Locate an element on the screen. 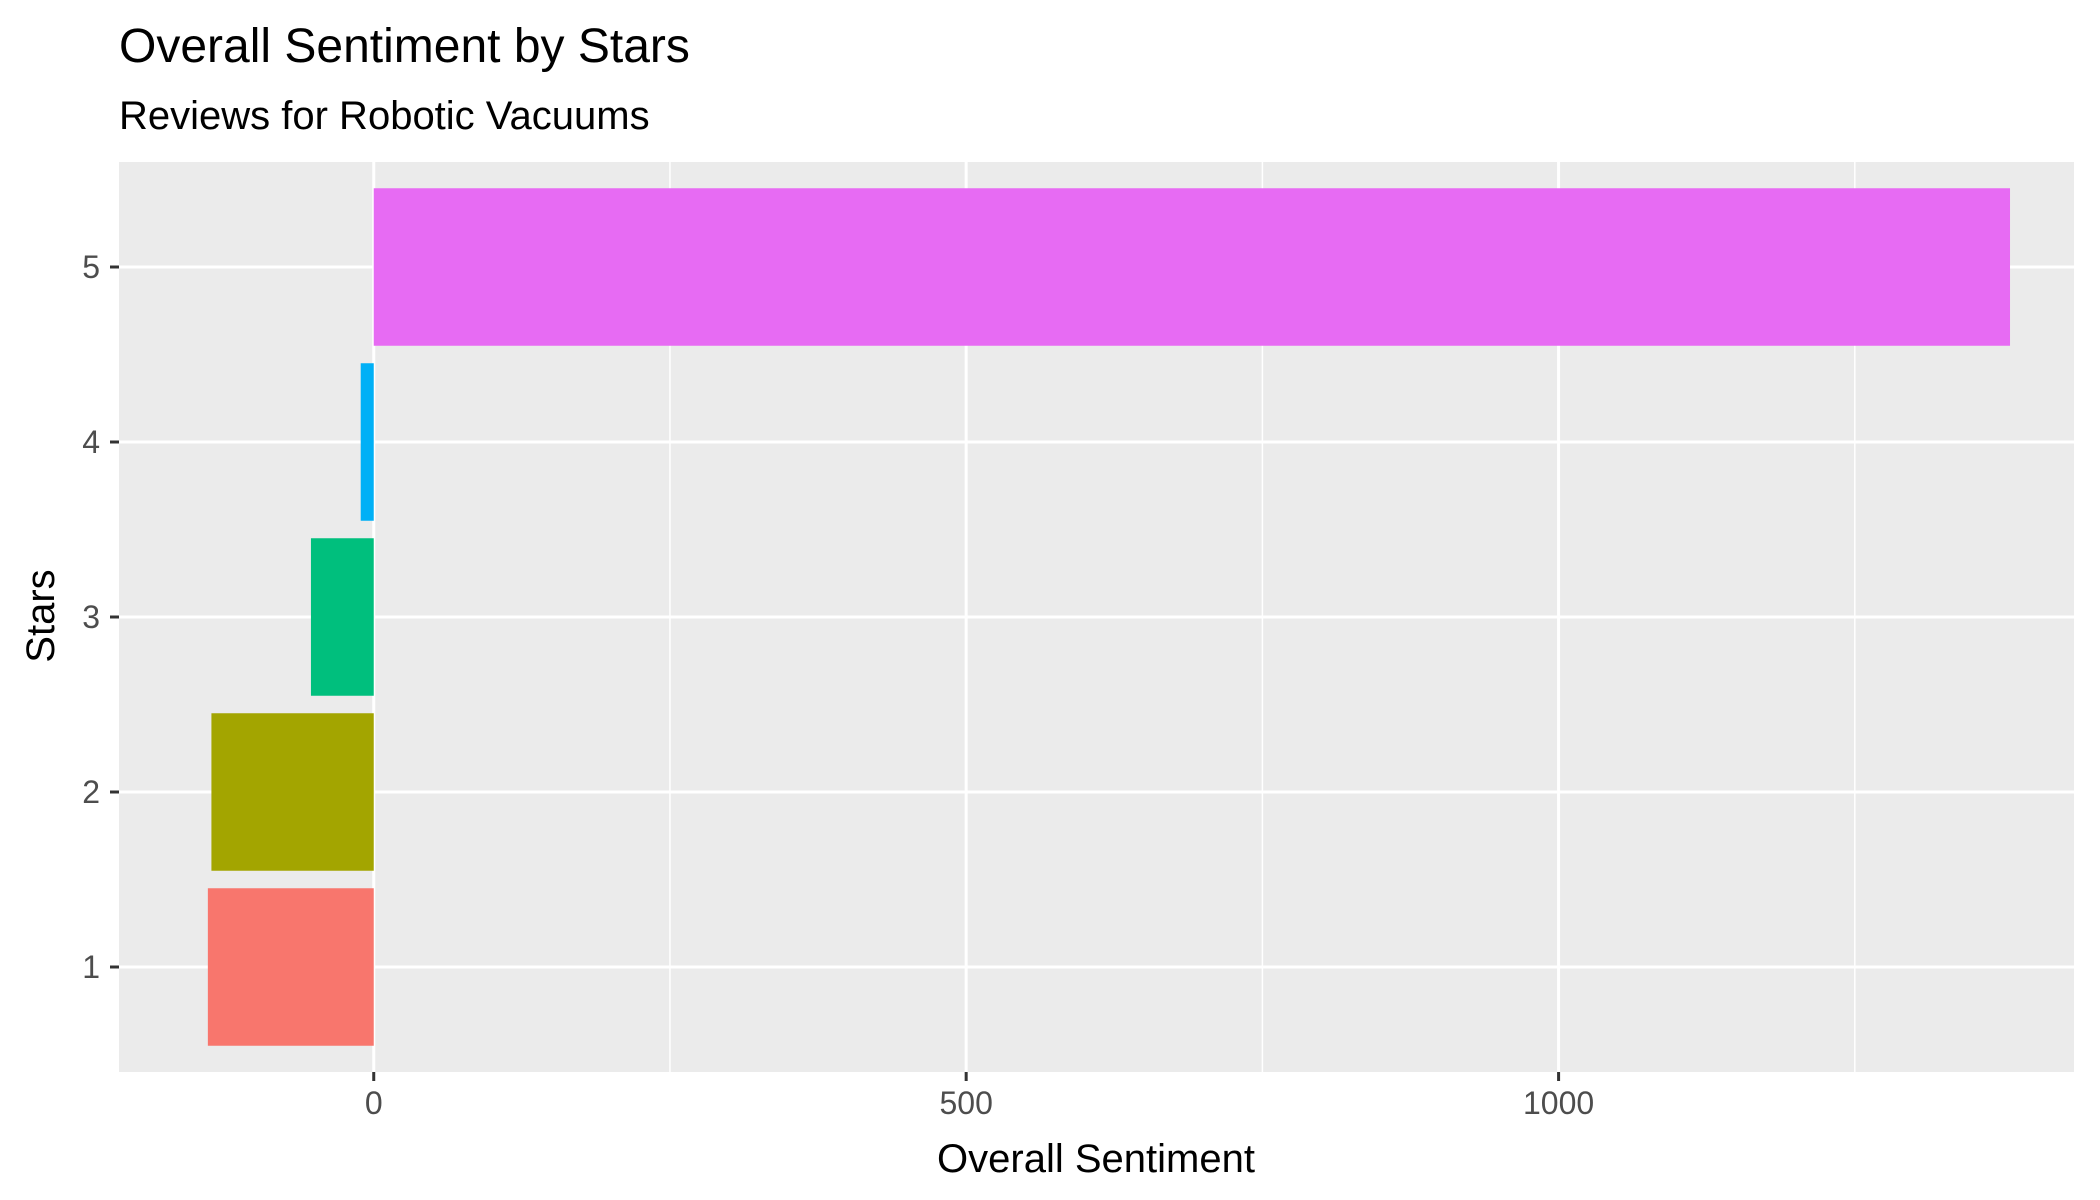  chart-subtitle: Reviews for Robotic Vacuums is located at coordinates (384, 116).